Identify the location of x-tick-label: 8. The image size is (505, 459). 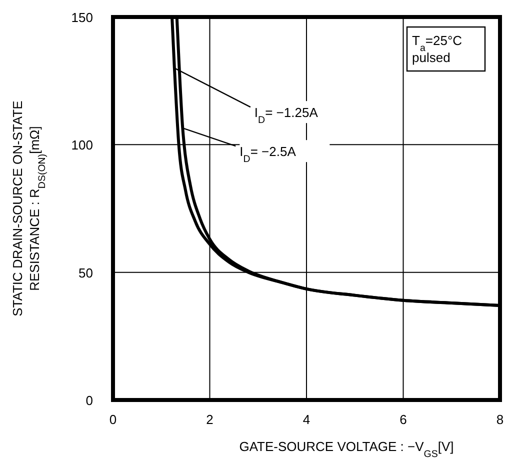
(500, 419).